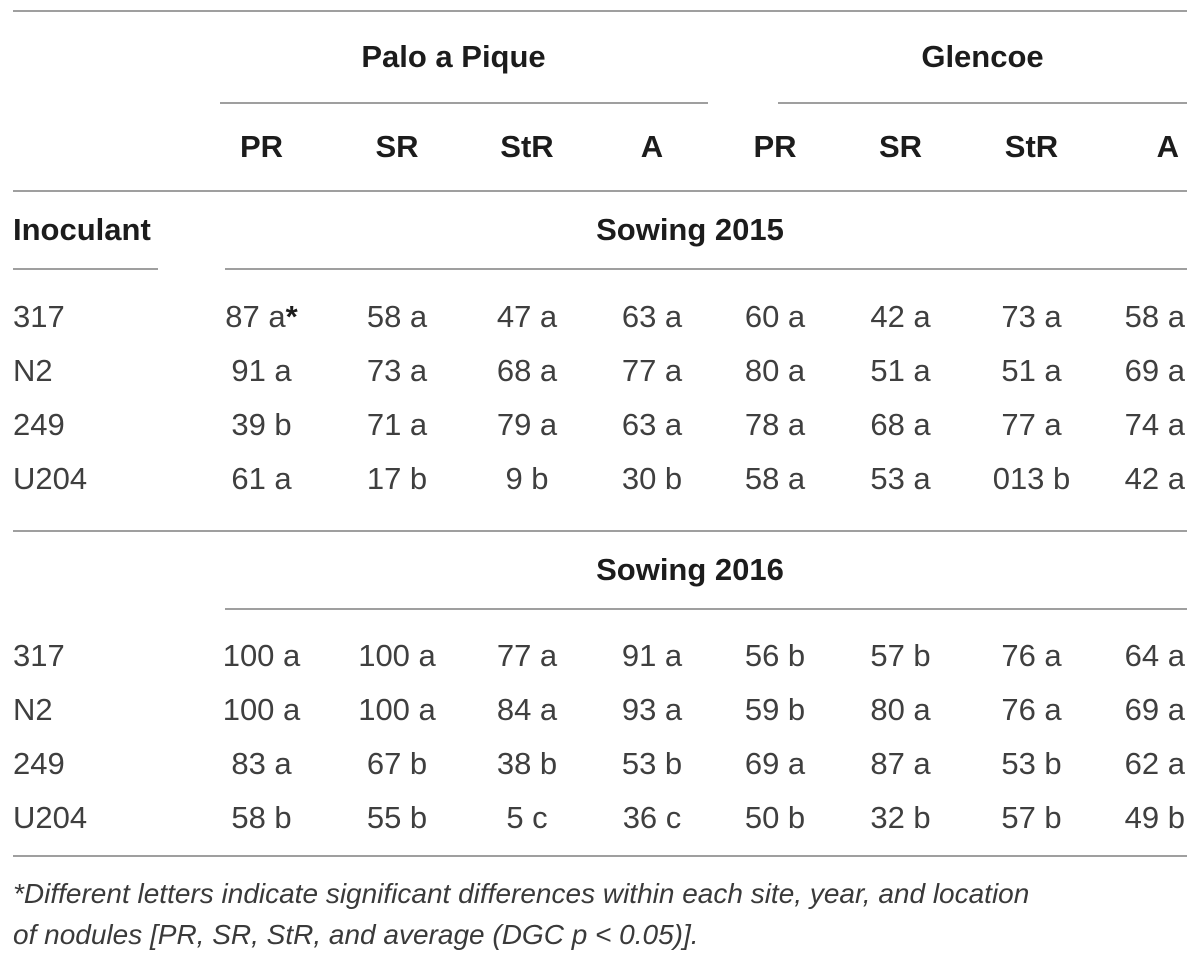 This screenshot has width=1200, height=966. What do you see at coordinates (900, 478) in the screenshot?
I see `table-cell: 53 a` at bounding box center [900, 478].